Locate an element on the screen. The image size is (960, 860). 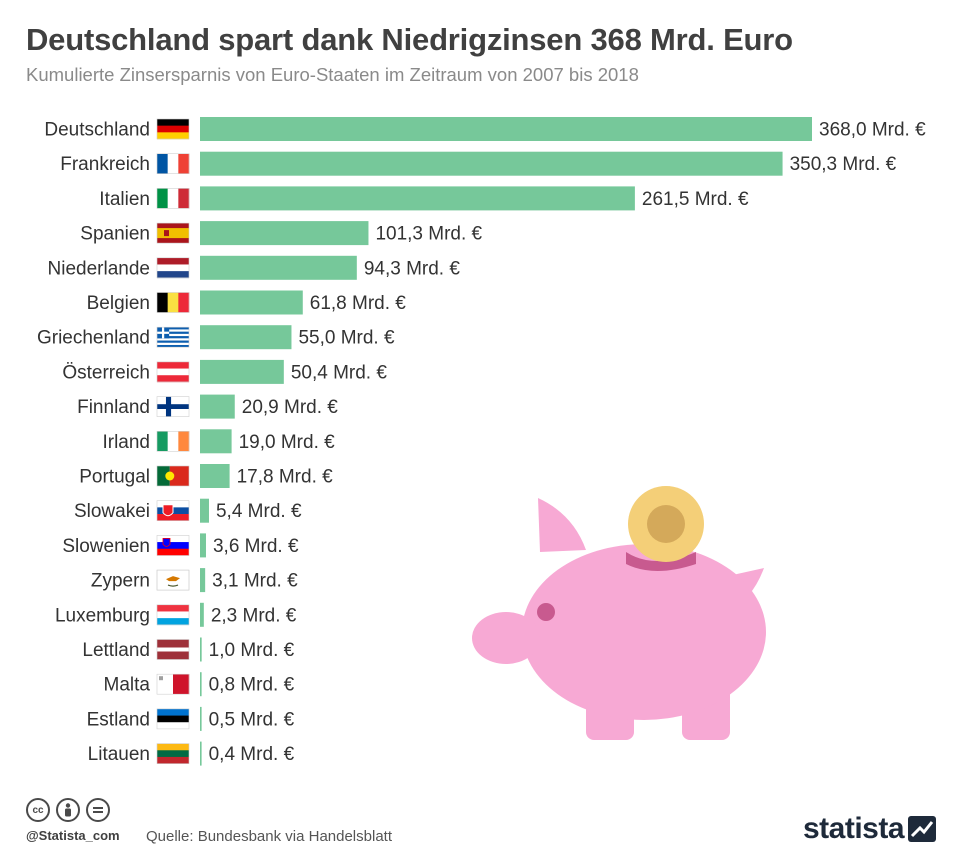
italy-flag-icon is located at coordinates (173, 198).